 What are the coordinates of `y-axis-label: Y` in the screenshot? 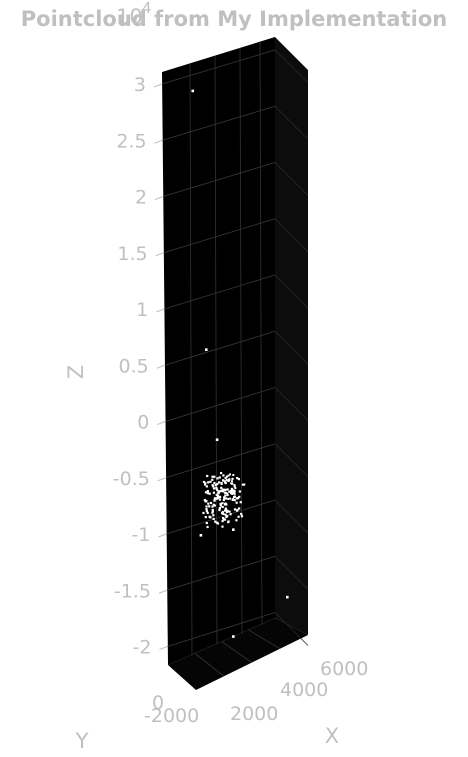 It's located at (82, 741).